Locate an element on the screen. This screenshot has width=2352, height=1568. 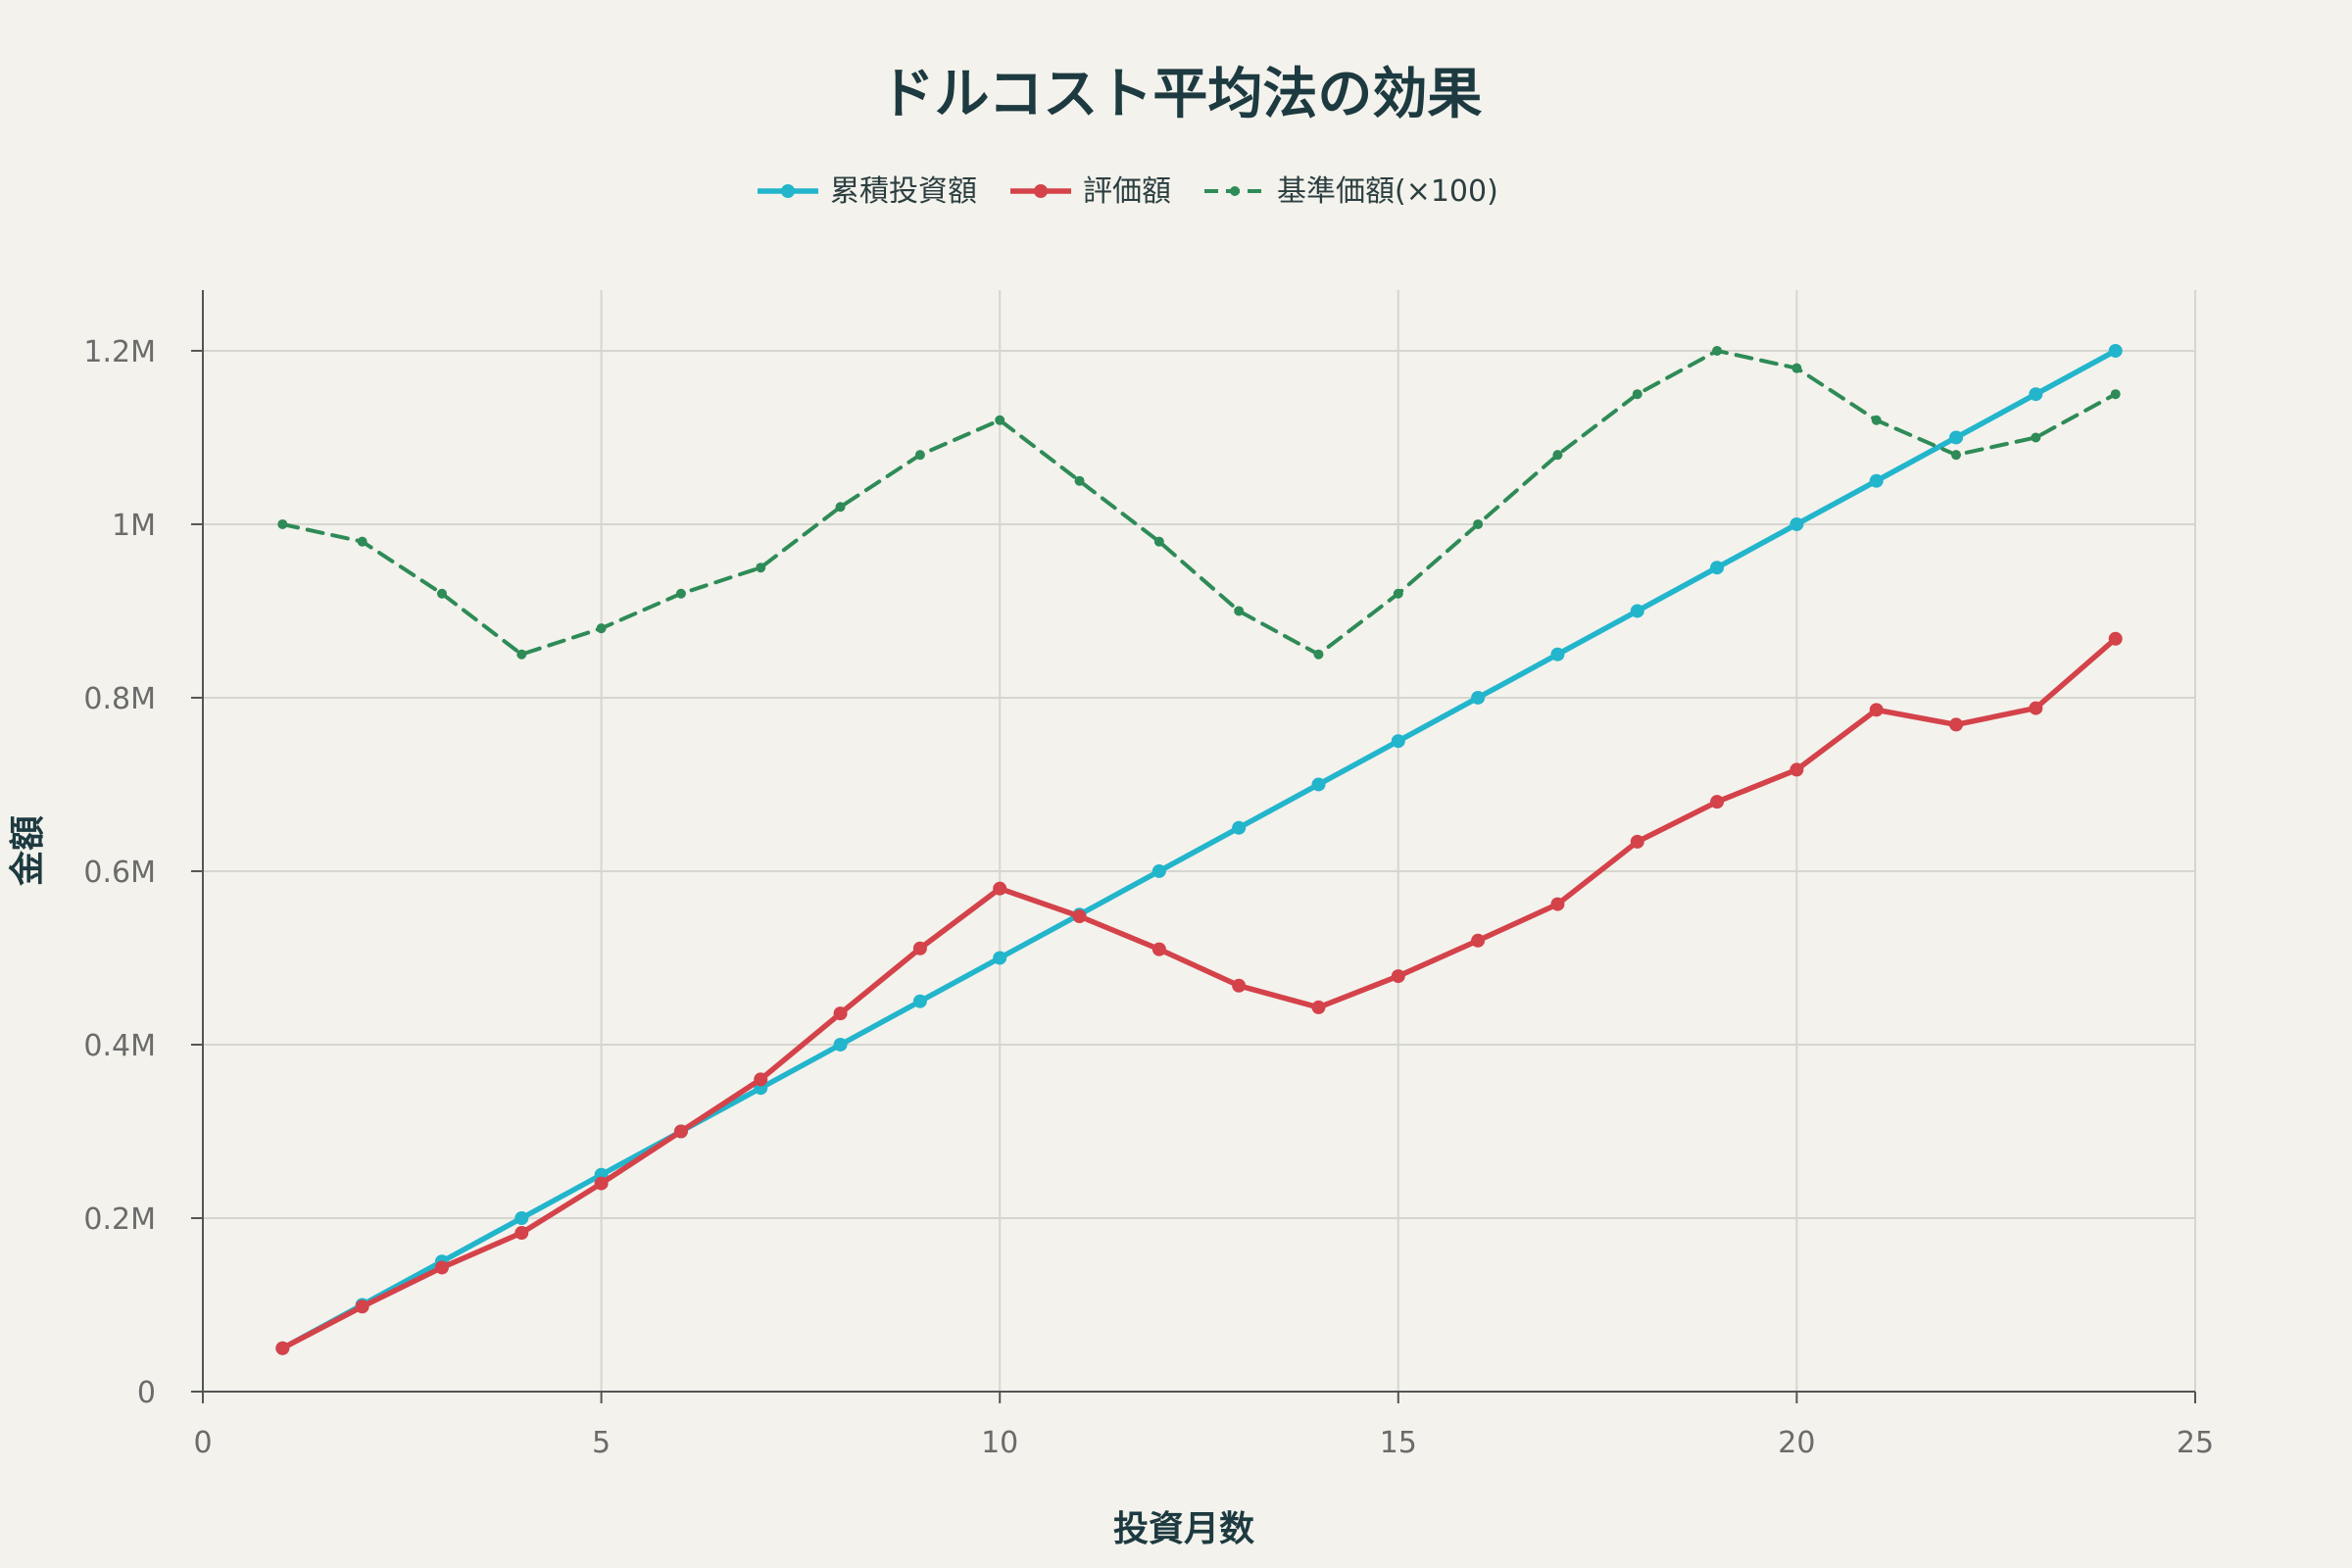
legend-item: 評価額 is located at coordinates (1090, 191).